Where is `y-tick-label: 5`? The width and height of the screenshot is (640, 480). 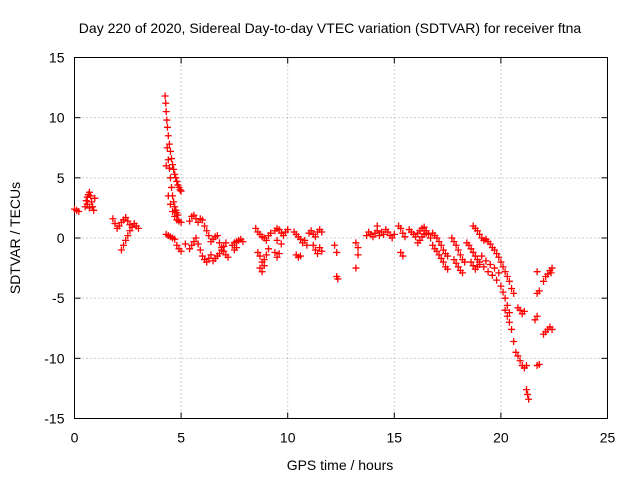 y-tick-label: 5 is located at coordinates (61, 178).